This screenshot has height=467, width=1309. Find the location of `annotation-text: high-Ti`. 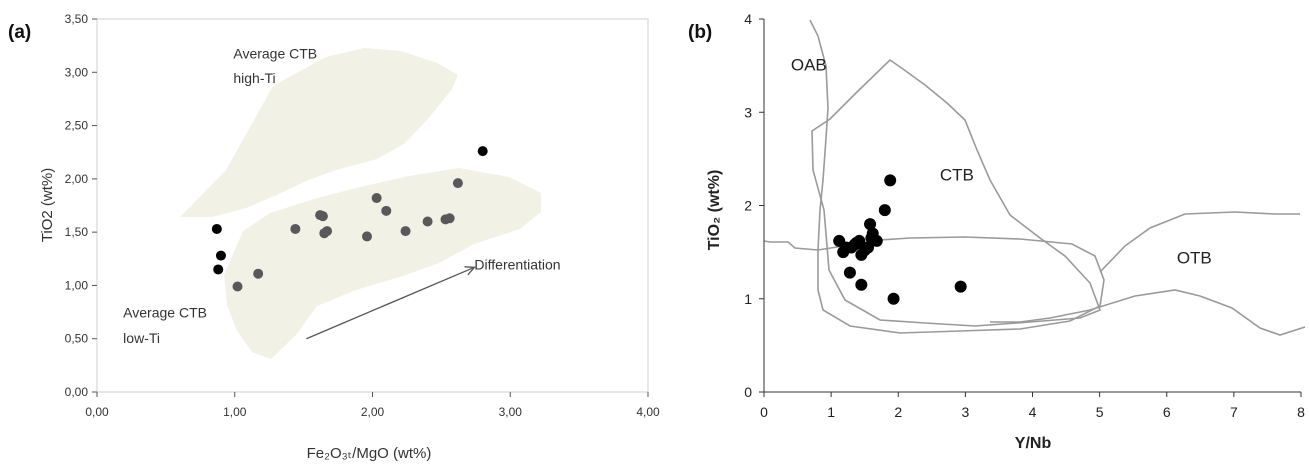

annotation-text: high-Ti is located at coordinates (254, 78).